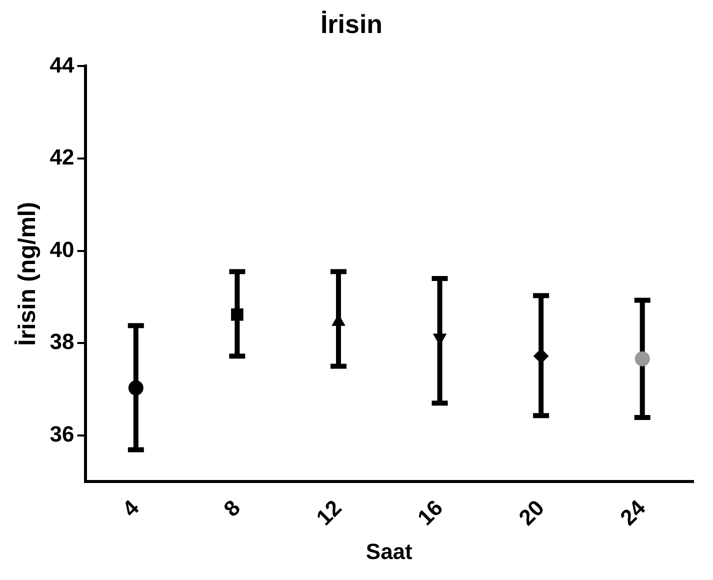 The image size is (713, 580). What do you see at coordinates (130, 508) in the screenshot?
I see `x-tick-label: 4` at bounding box center [130, 508].